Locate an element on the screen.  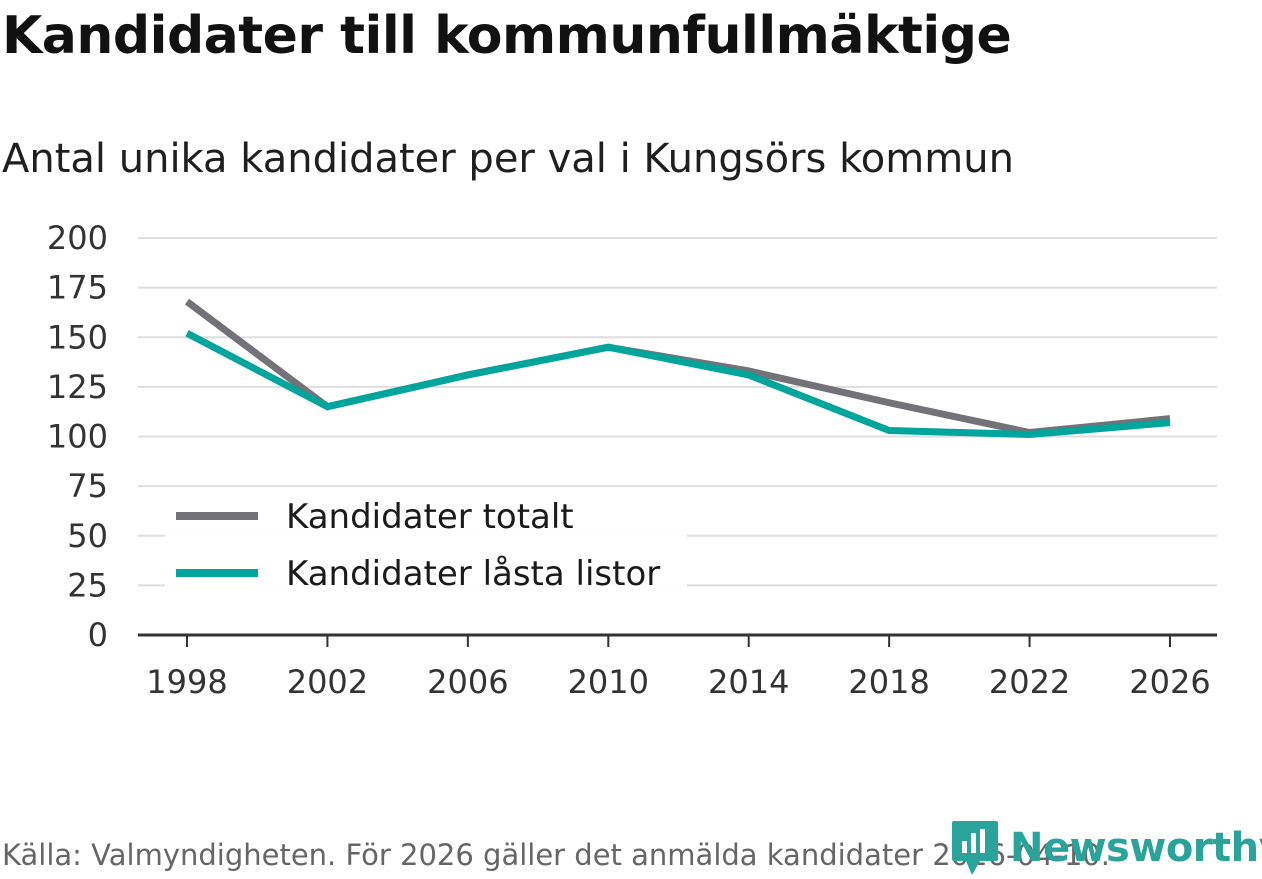
x-tick-label: 2002 is located at coordinates (327, 682).